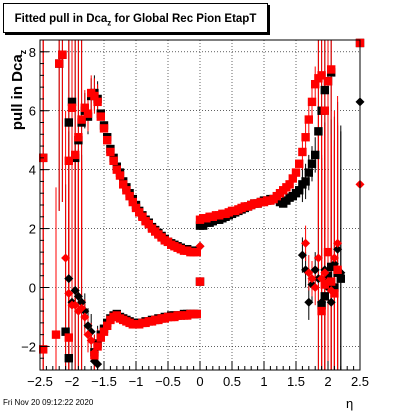 The image size is (400, 412). I want to click on x-tick-label: −1, so click(136, 381).